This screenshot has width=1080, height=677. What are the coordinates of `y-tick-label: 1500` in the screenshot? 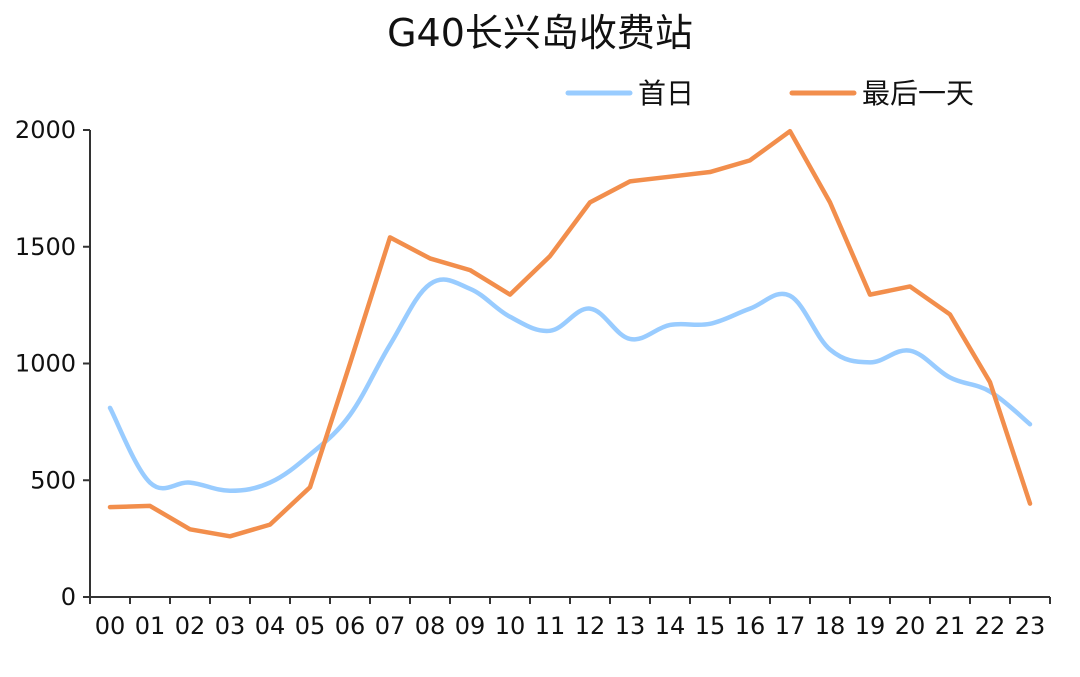 It's located at (45, 247).